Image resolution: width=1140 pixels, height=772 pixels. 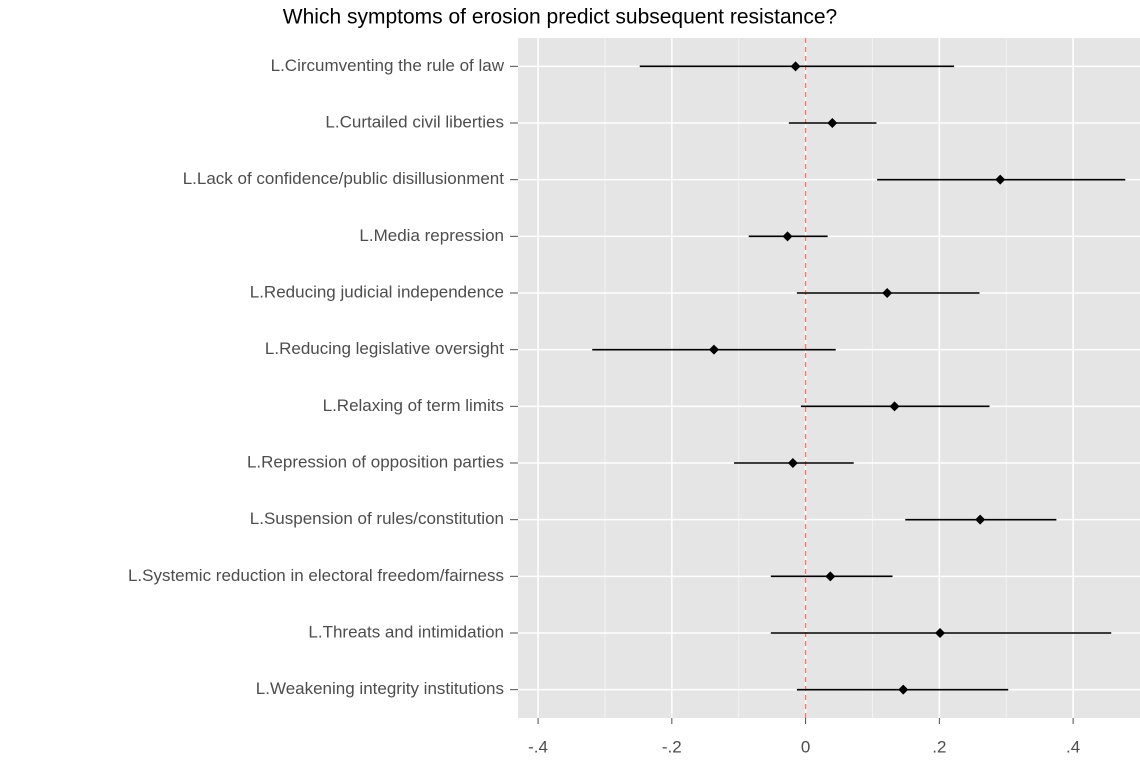 What do you see at coordinates (939, 746) in the screenshot?
I see `x-tick-label: .2` at bounding box center [939, 746].